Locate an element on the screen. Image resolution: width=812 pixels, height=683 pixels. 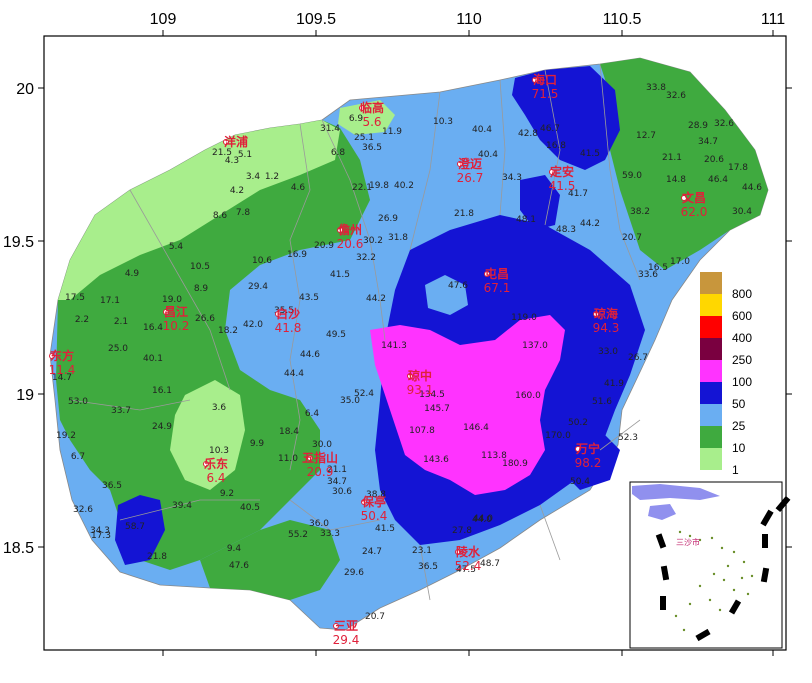
rainfall-value: 2.1 is located at coordinates (121, 322).